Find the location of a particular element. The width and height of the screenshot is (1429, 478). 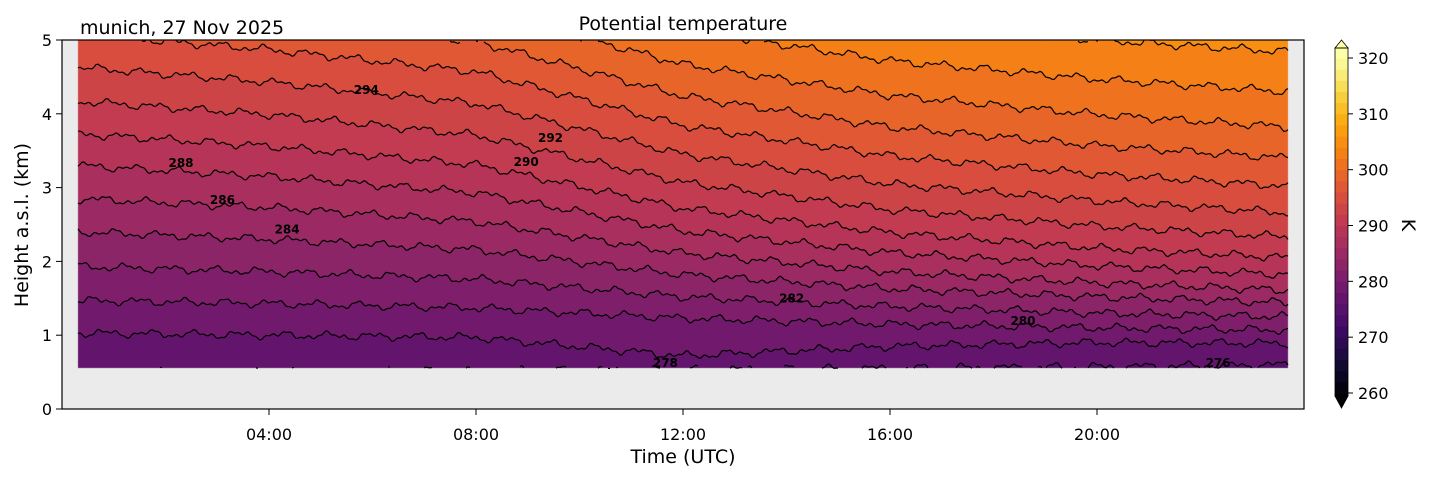

y-tick-label: 4 is located at coordinates (47, 114).